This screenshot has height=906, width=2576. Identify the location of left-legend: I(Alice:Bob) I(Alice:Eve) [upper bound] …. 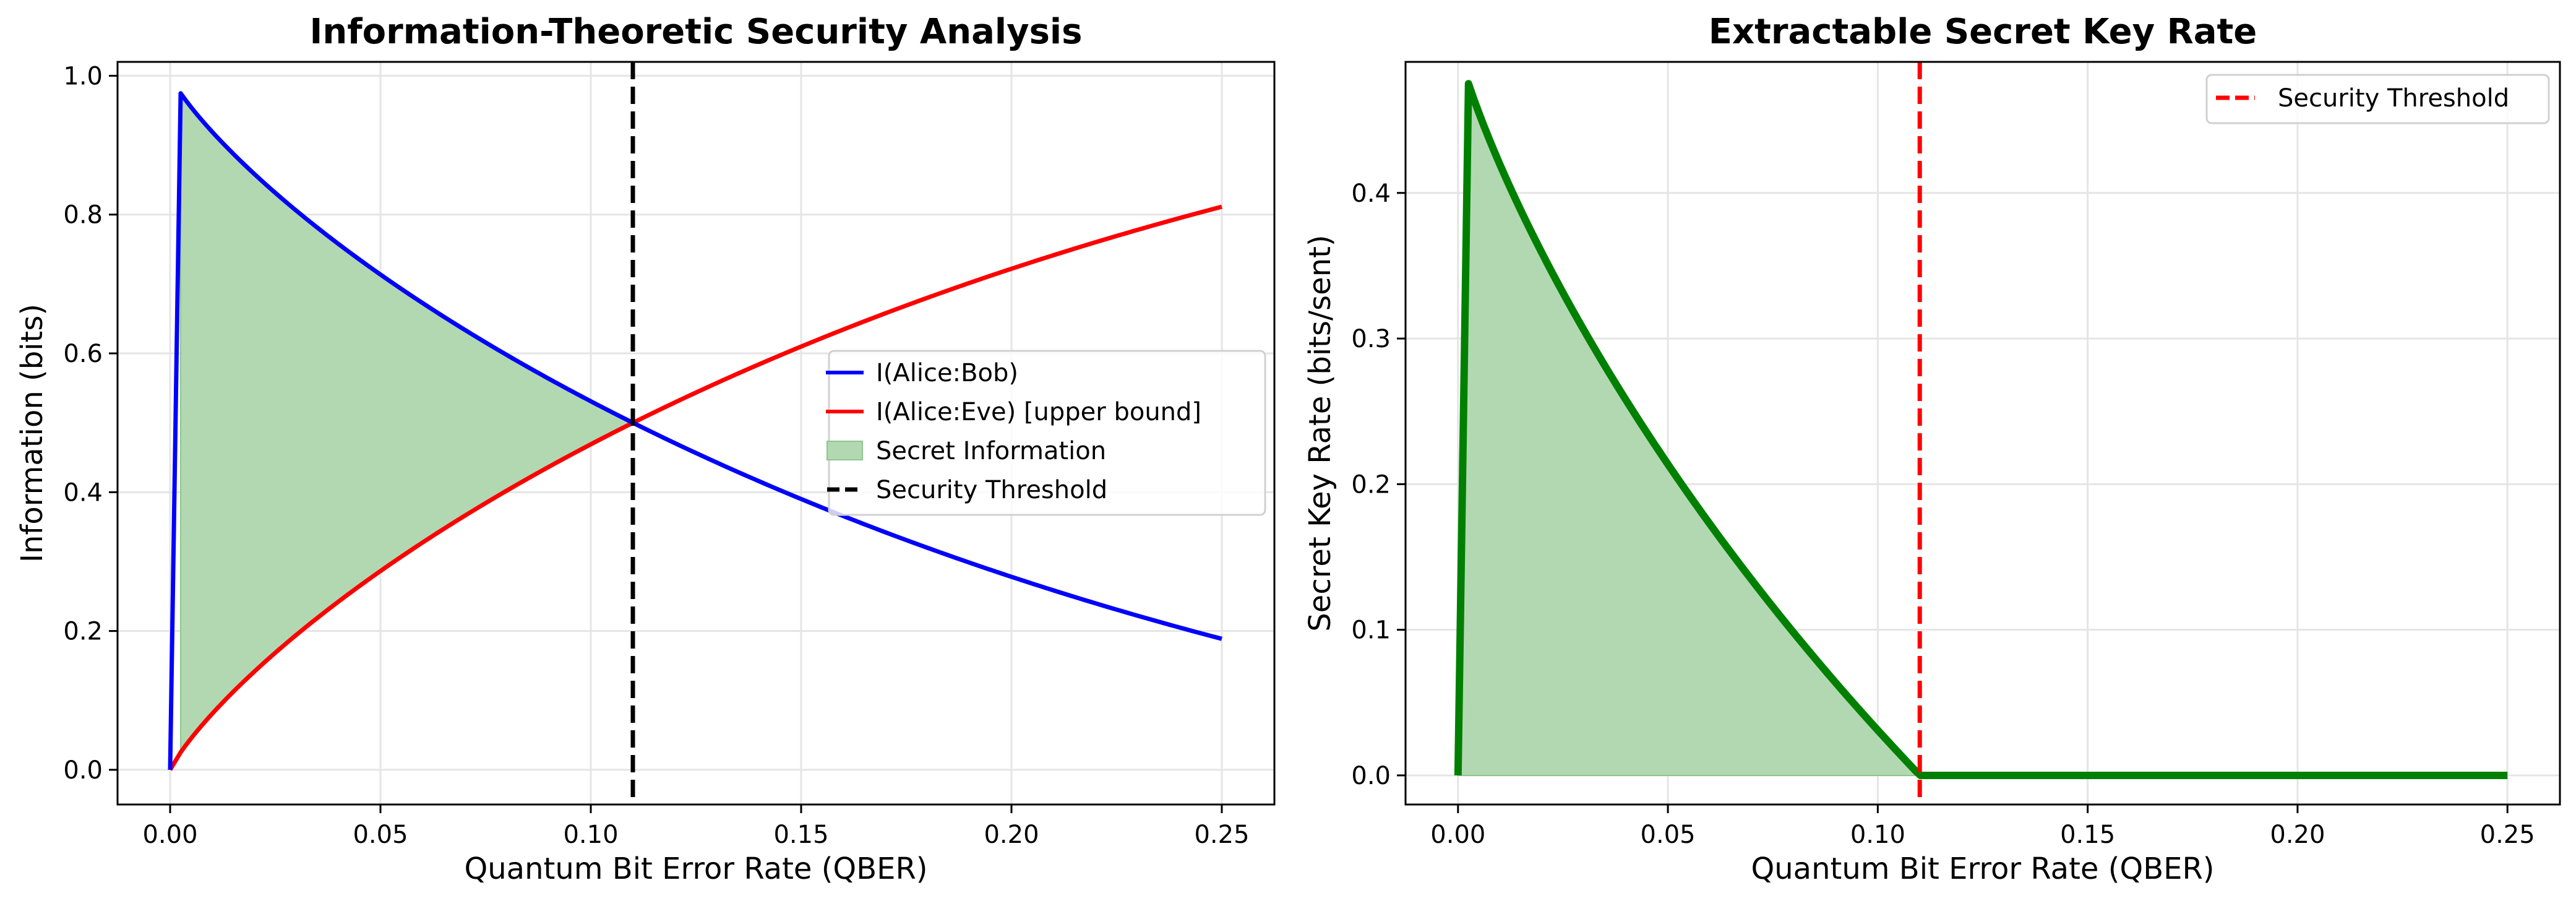
(1046, 433).